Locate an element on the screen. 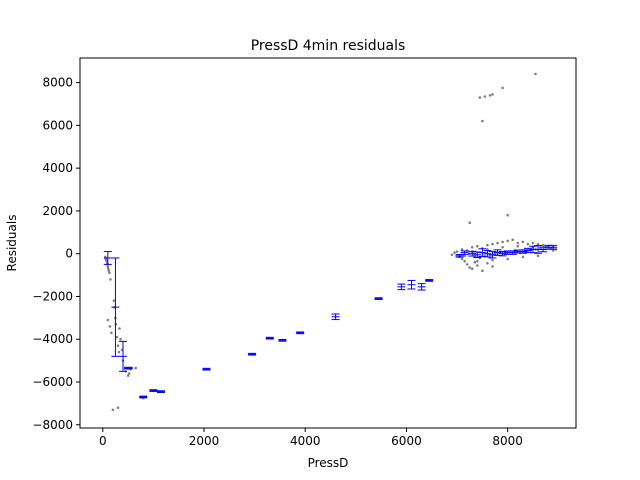  x-tick-label: 8000 is located at coordinates (507, 441).